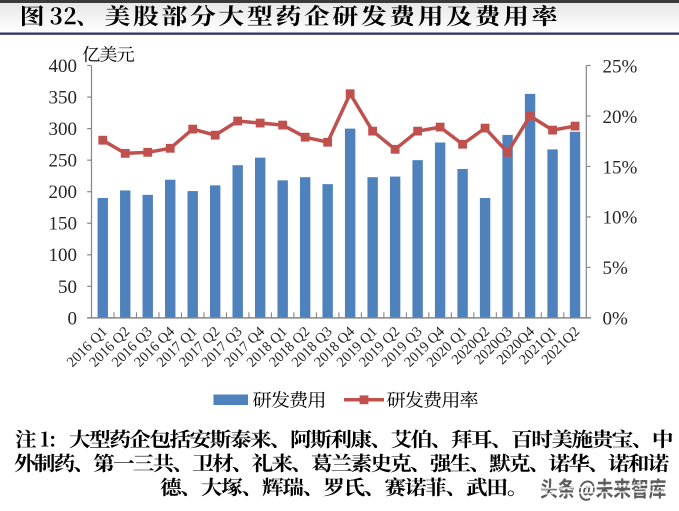 The width and height of the screenshot is (679, 511). I want to click on svg-text: 25%, so click(620, 66).